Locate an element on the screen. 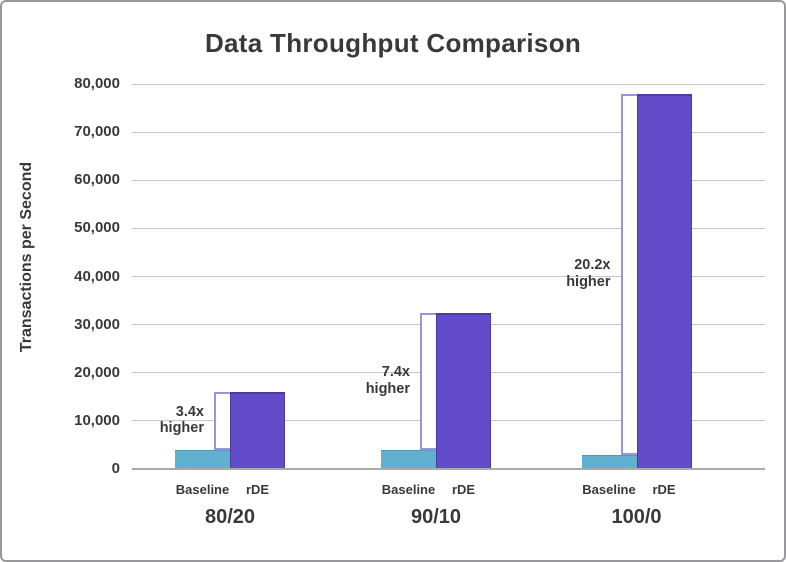  category-label: 100/0 is located at coordinates (636, 517).